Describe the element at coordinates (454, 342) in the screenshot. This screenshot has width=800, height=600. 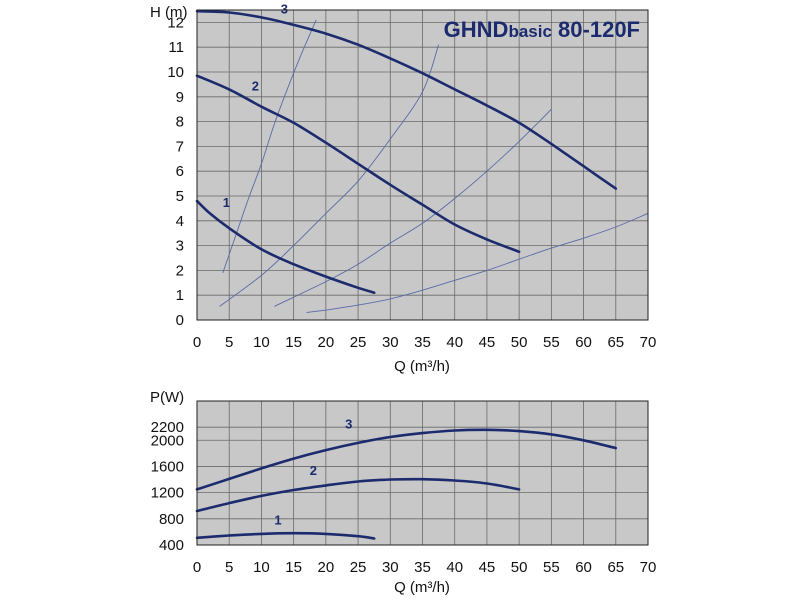
I see `head-x-tick-label: 40` at that location.